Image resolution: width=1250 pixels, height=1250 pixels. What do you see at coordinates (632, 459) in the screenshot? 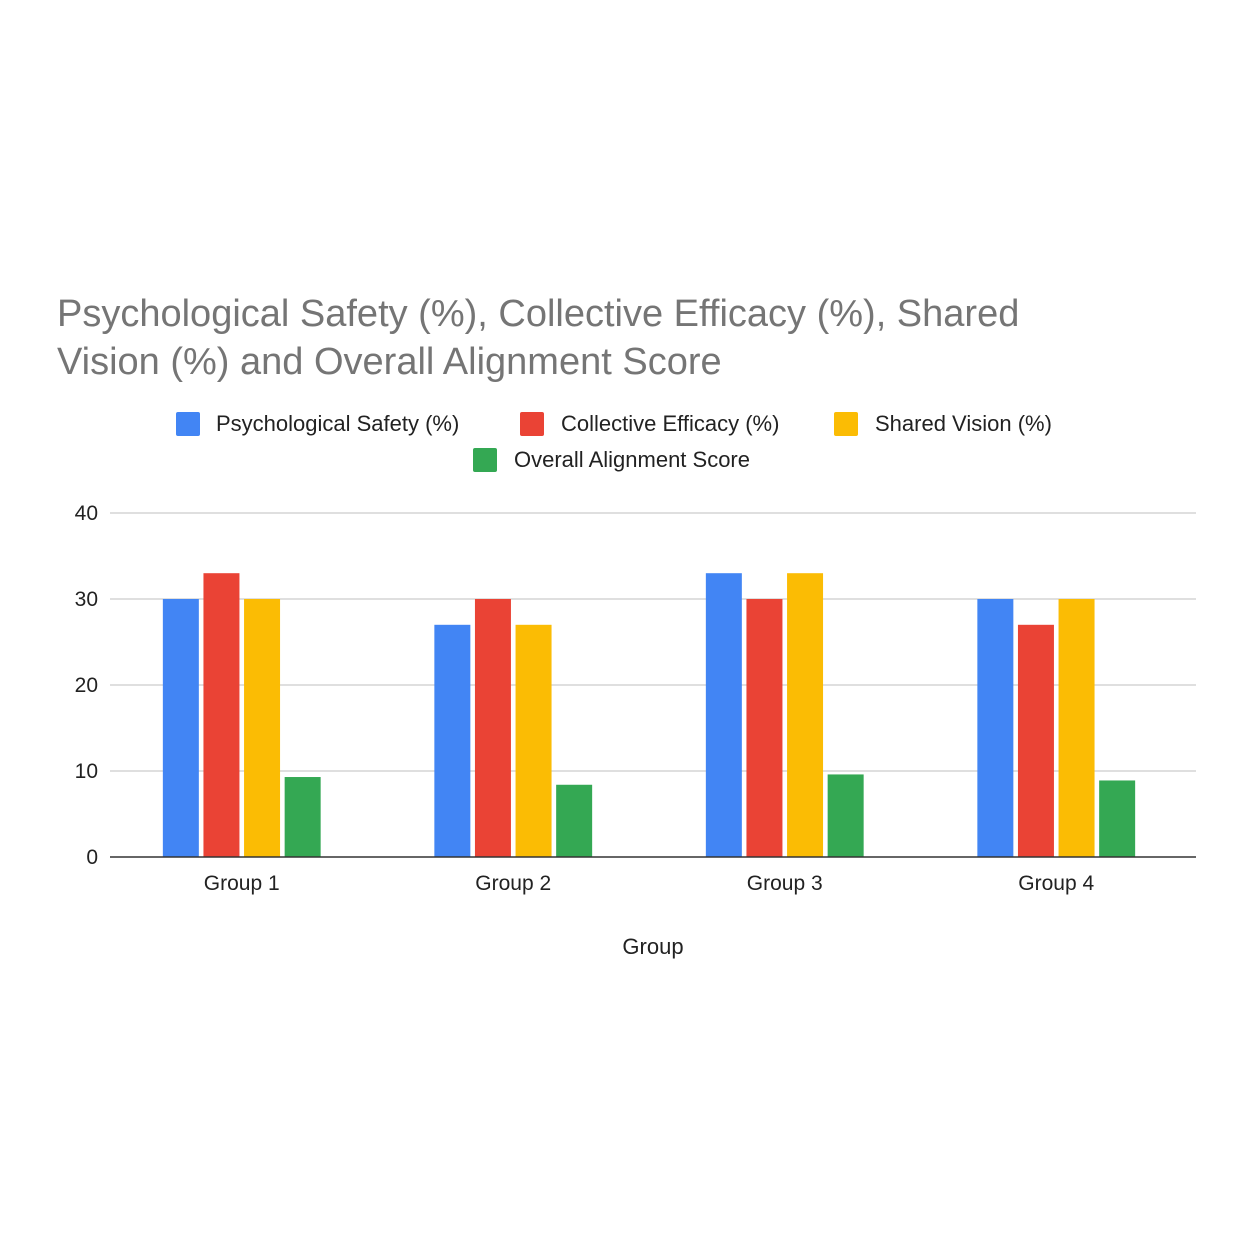
I see `legend-label-overall-alignment-score: Overall Alignment Score` at bounding box center [632, 459].